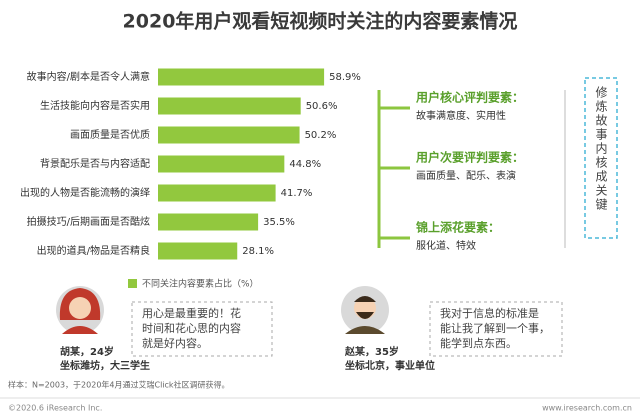 The width and height of the screenshot is (640, 420). I want to click on category-label: 出现的人物是否能流畅的演绎, so click(85, 192).